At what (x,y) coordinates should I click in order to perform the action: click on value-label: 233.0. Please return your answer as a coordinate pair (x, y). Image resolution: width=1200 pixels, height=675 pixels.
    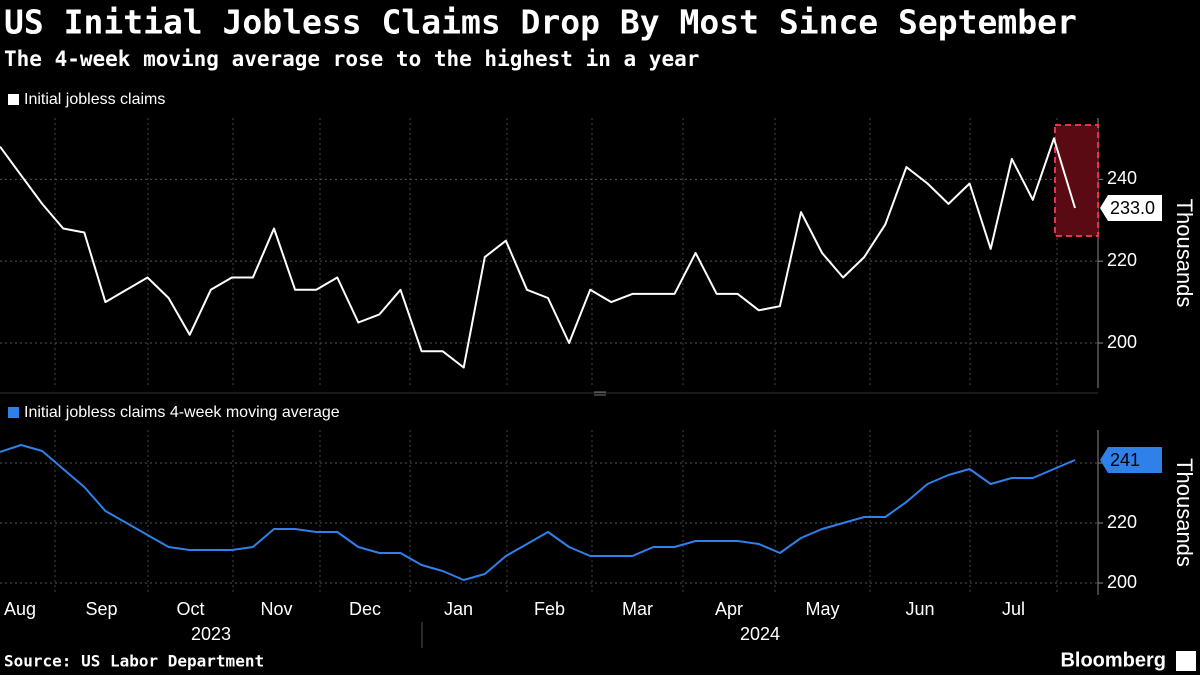
    Looking at the image, I should click on (1132, 208).